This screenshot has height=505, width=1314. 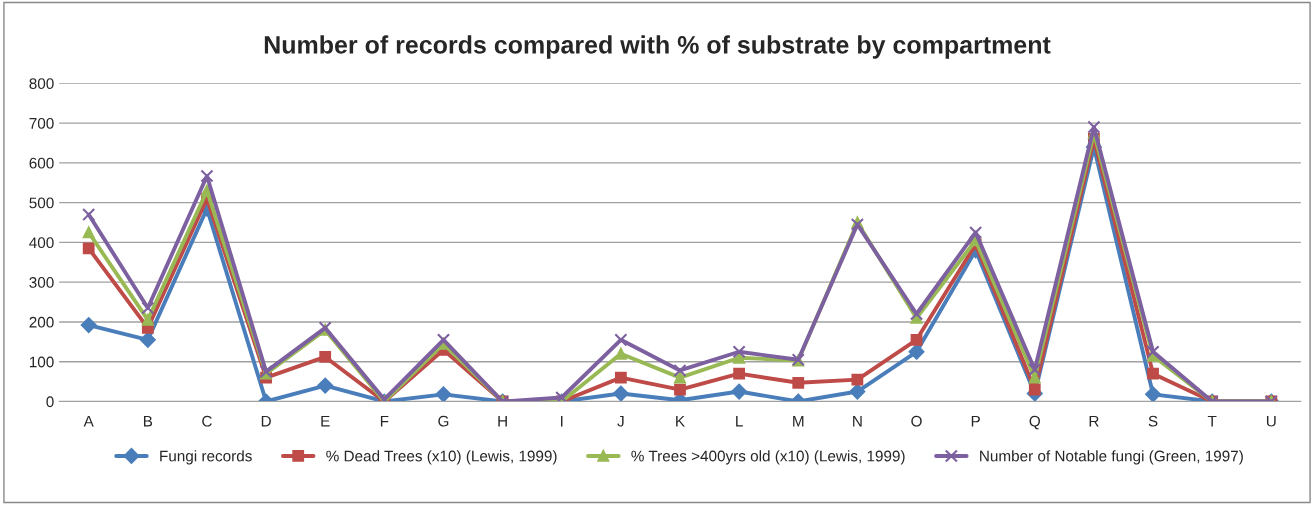 I want to click on x-tick-label: H, so click(x=502, y=421).